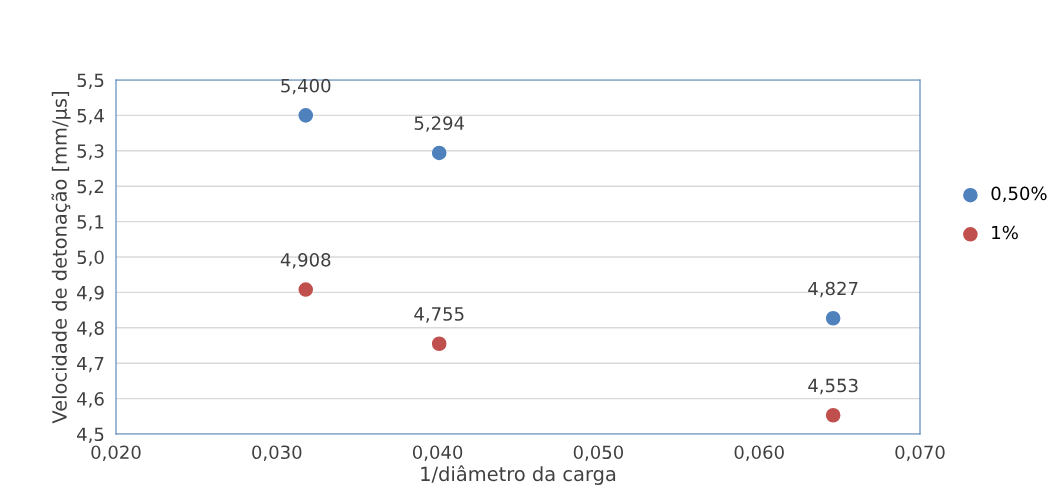  Describe the element at coordinates (1019, 194) in the screenshot. I see `legend-label: 0,50%` at that location.